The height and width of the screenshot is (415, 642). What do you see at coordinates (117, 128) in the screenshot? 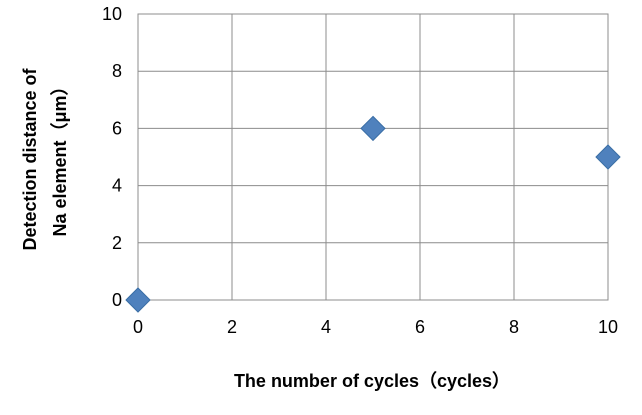
I see `y-tick-label: 6` at bounding box center [117, 128].